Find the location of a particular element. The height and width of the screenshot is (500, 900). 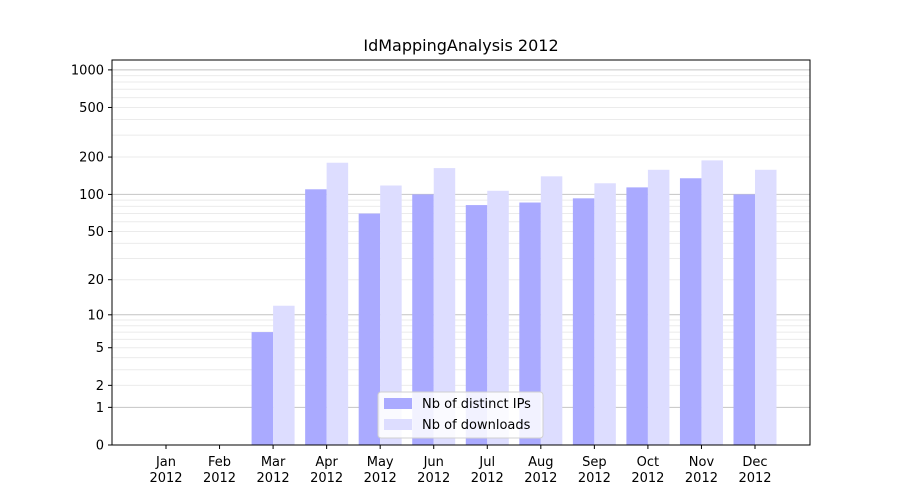

x-tick-label: Dec 2012 is located at coordinates (754, 470).